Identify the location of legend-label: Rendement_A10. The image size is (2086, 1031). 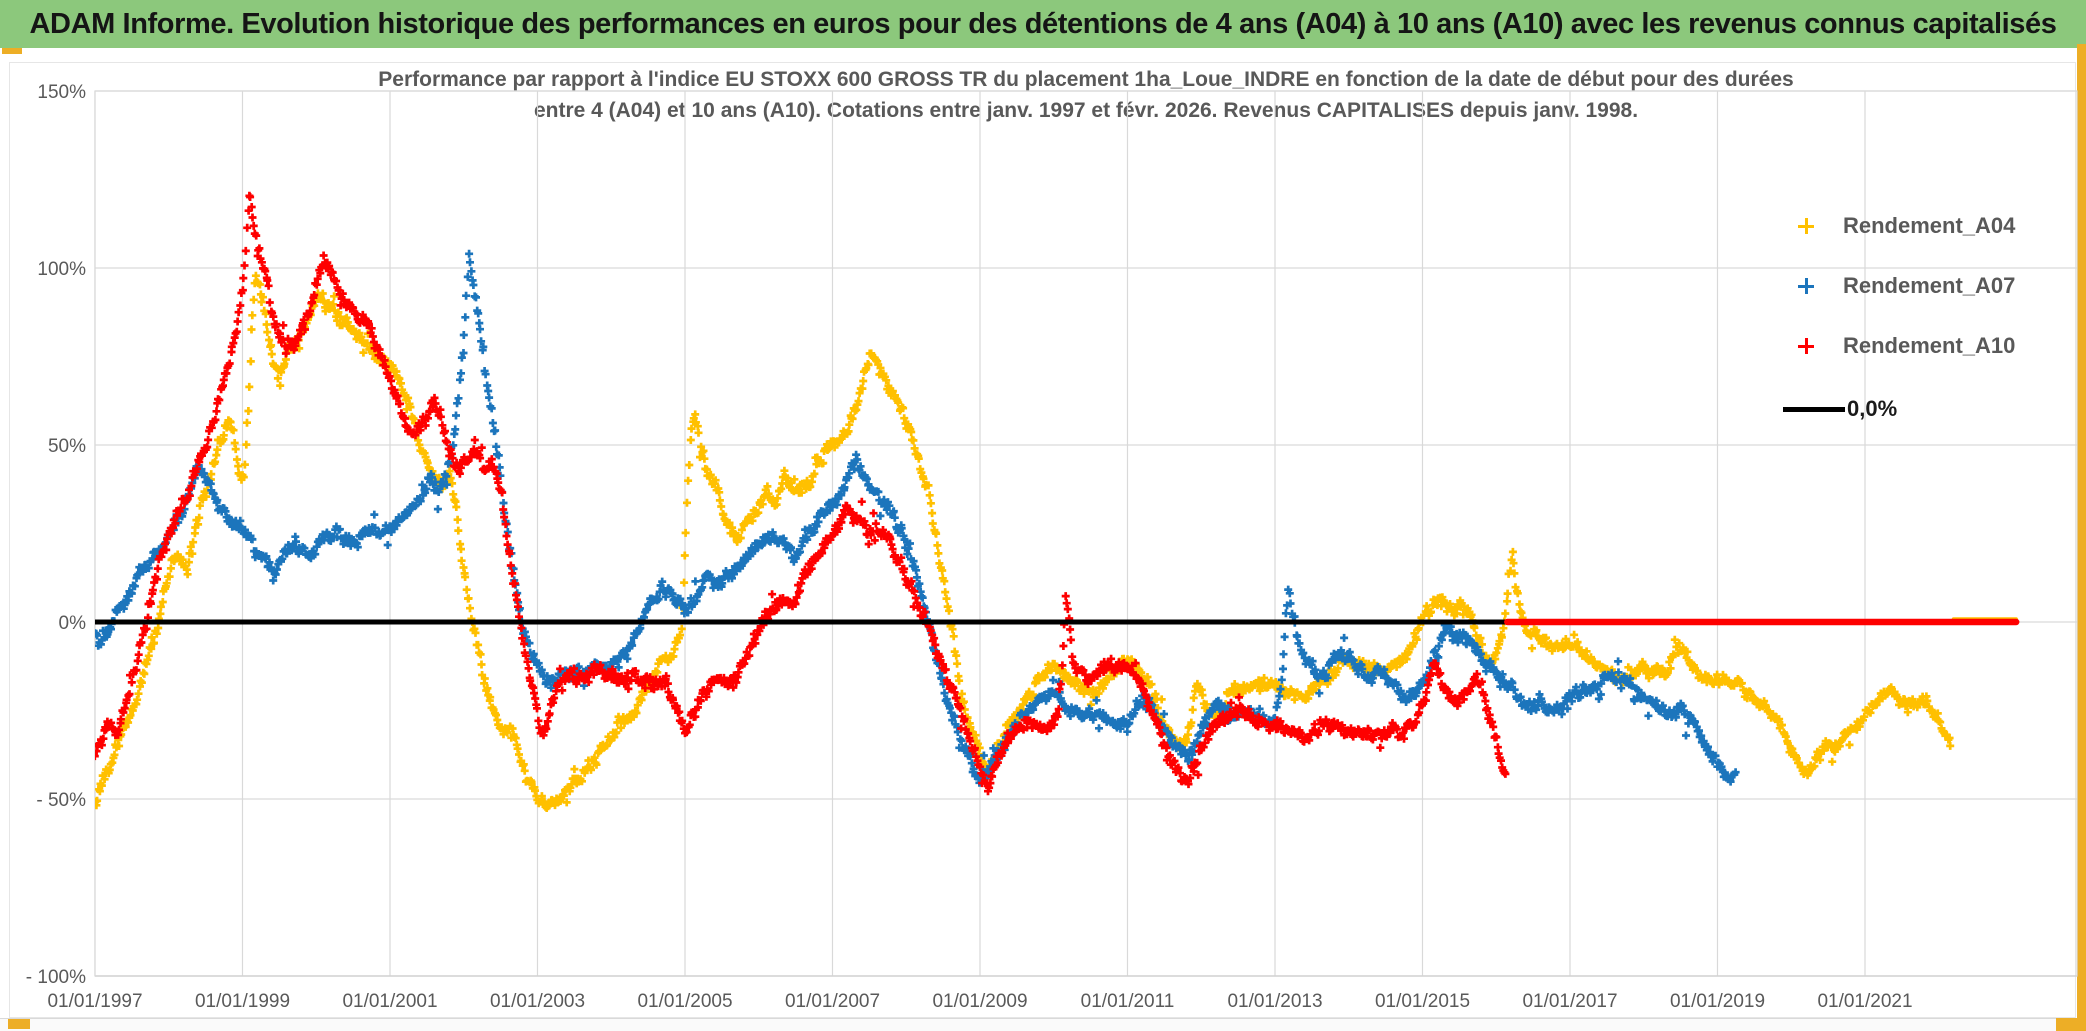
(1929, 345).